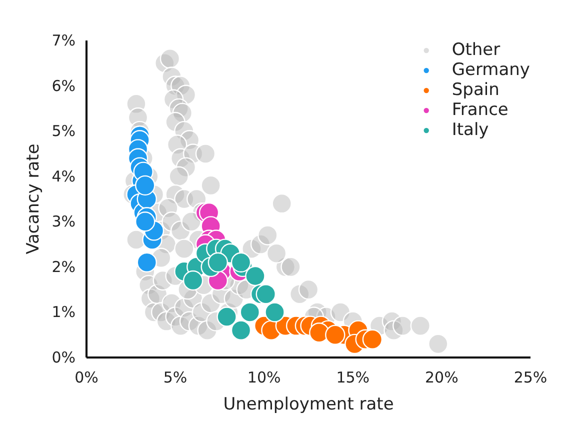 This screenshot has height=428, width=564. Describe the element at coordinates (480, 110) in the screenshot. I see `legend-label: France` at that location.